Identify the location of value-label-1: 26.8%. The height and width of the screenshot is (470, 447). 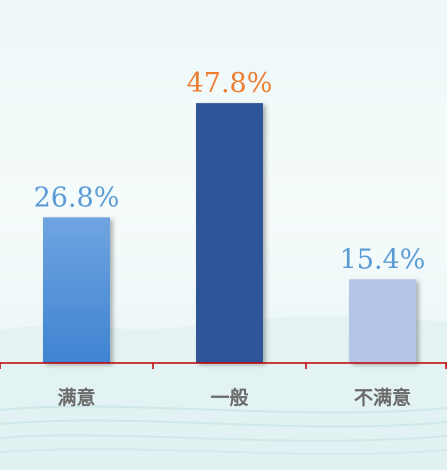
(77, 197).